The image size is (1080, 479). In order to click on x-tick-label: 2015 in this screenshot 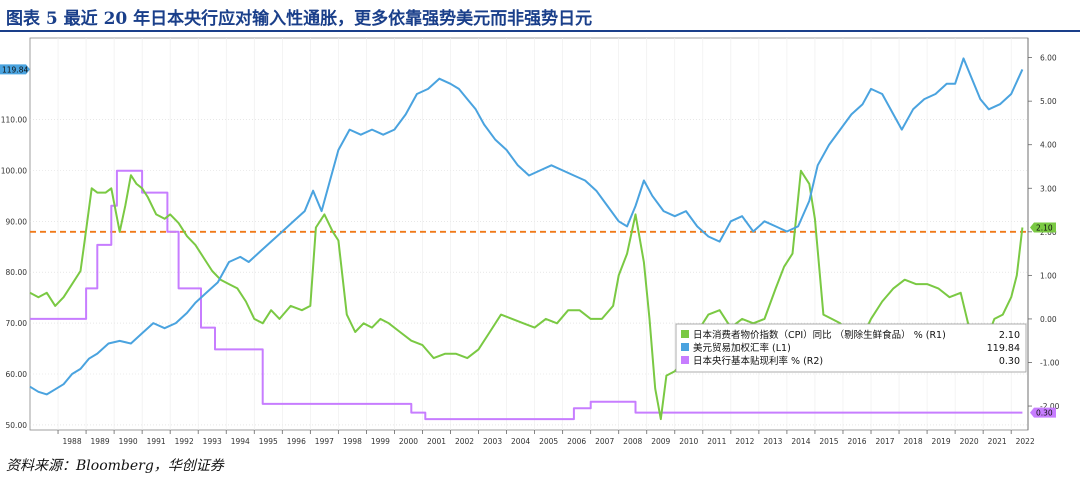, I will do `click(828, 441)`.